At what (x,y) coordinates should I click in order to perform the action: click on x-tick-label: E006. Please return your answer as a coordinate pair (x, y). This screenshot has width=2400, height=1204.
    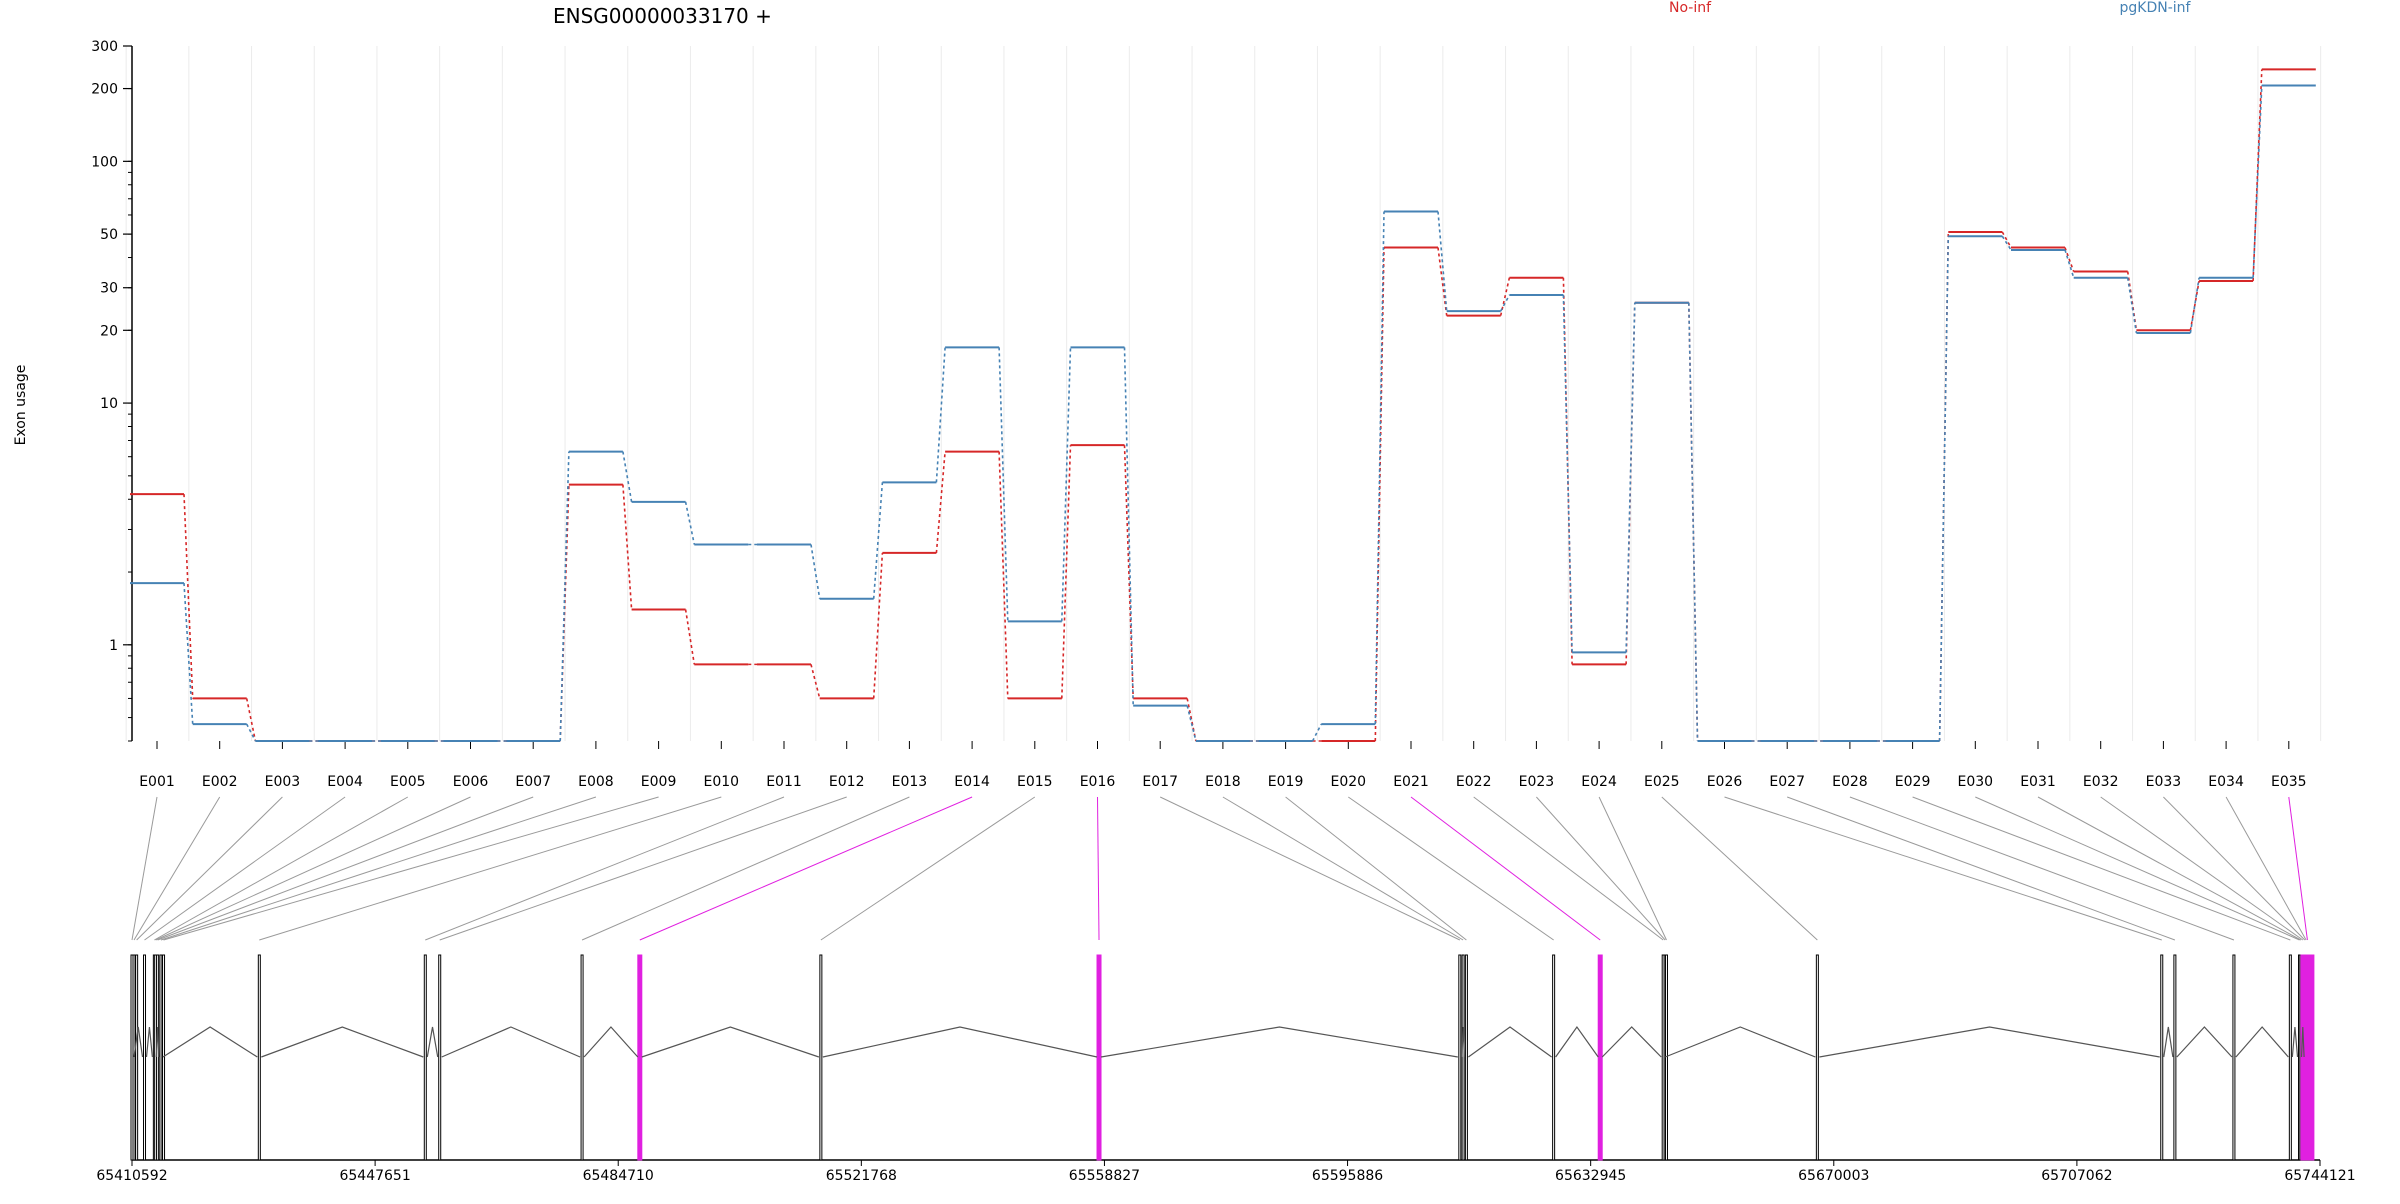
    Looking at the image, I should click on (471, 782).